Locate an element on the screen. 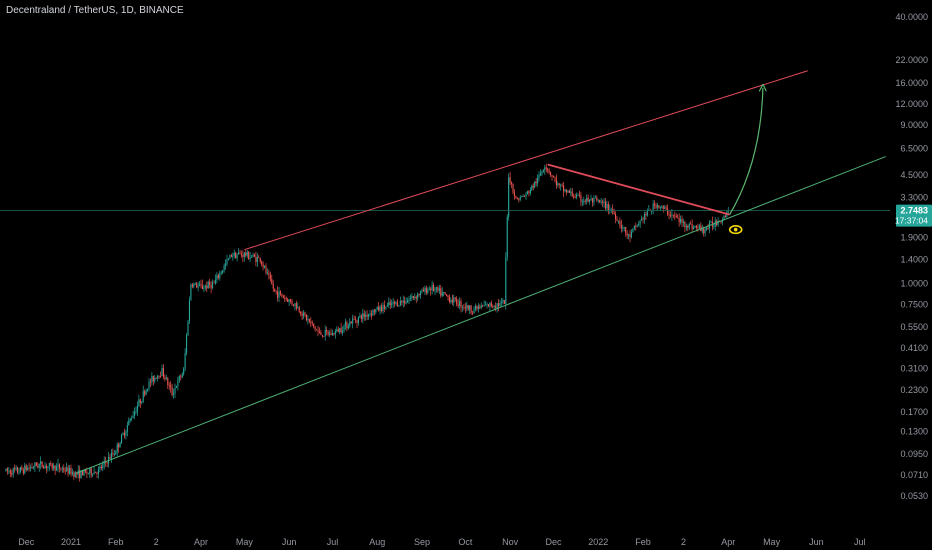 The width and height of the screenshot is (932, 550). time-tick-label: 2021 is located at coordinates (71, 542).